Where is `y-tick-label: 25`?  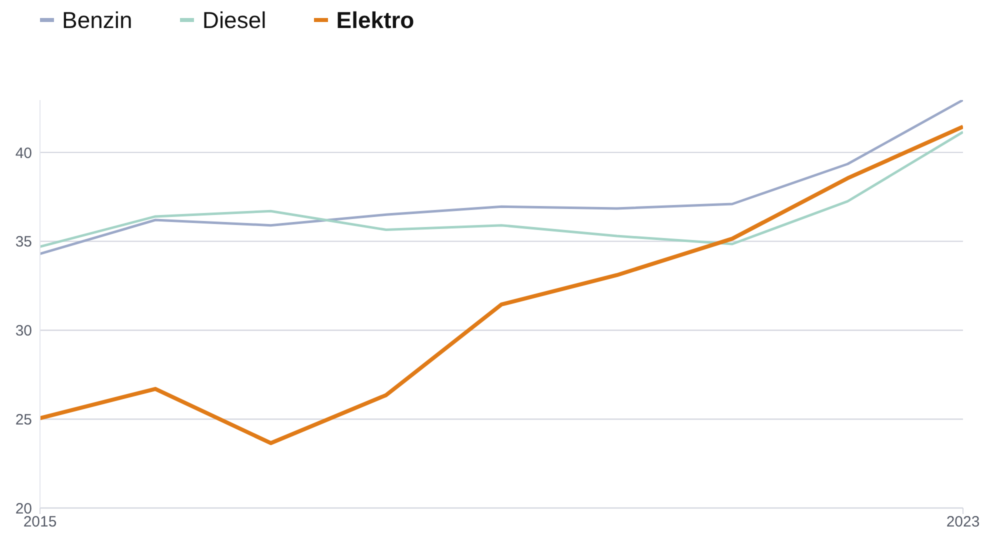
y-tick-label: 25 is located at coordinates (23, 419).